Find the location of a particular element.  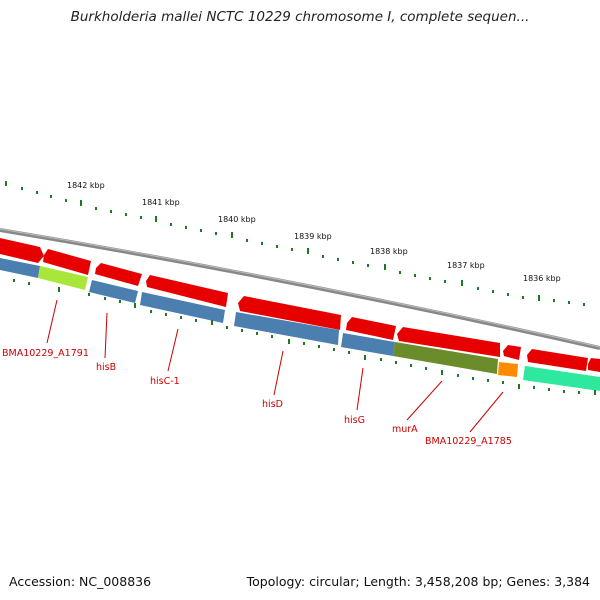

scale-label-1842: 1842 kbp is located at coordinates (86, 185).